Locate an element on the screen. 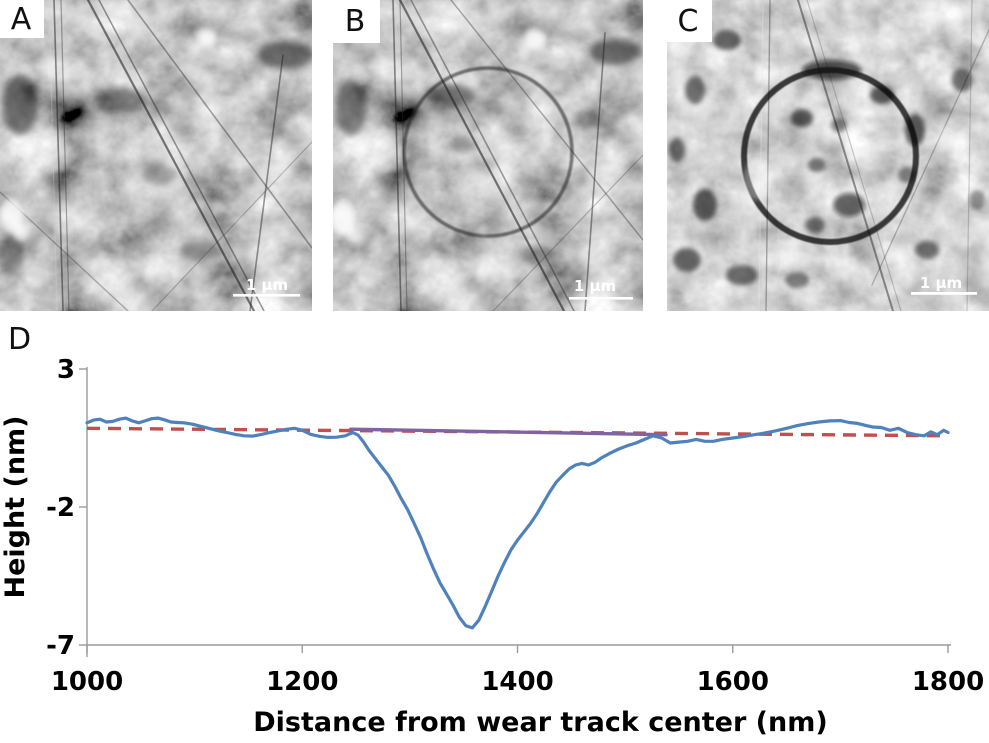 This screenshot has width=989, height=743. micrograph-panel-b: B 1 μm is located at coordinates (488, 155).